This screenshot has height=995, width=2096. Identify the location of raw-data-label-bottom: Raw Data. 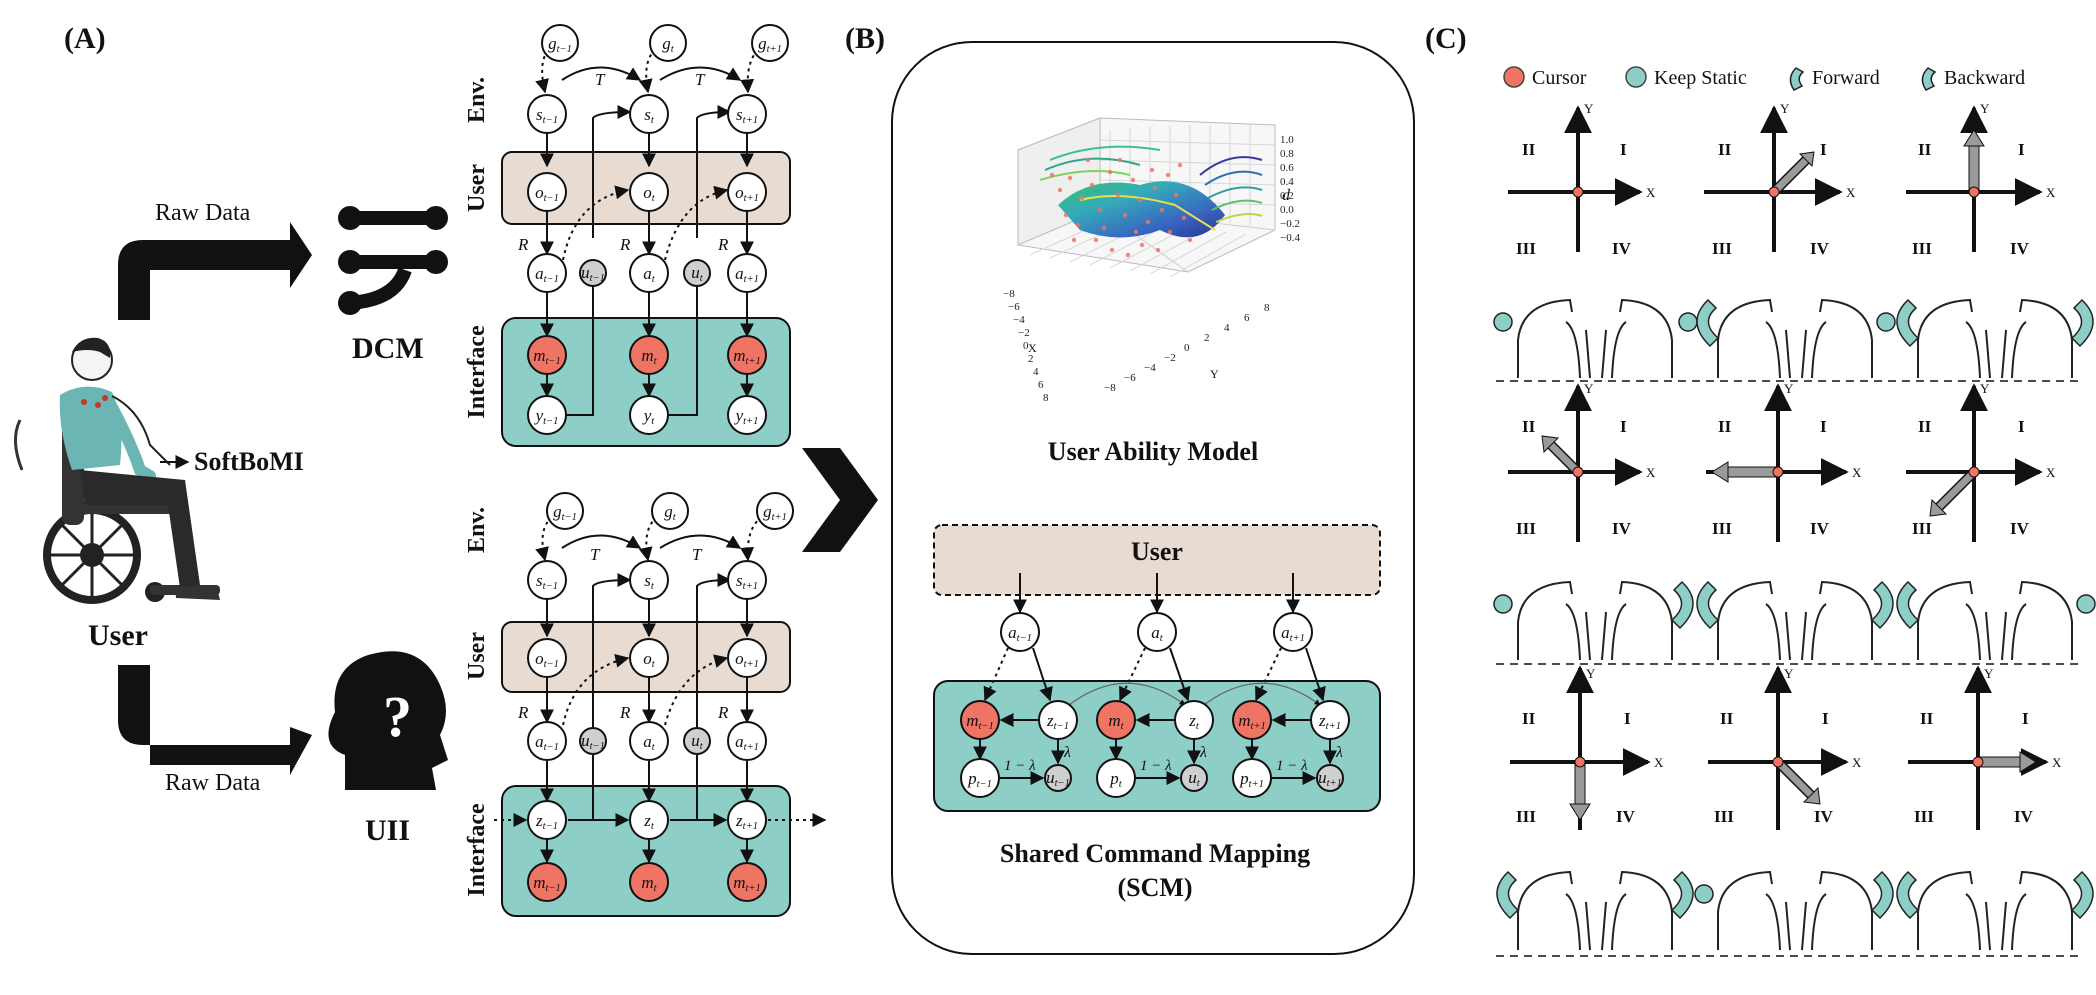
(213, 783).